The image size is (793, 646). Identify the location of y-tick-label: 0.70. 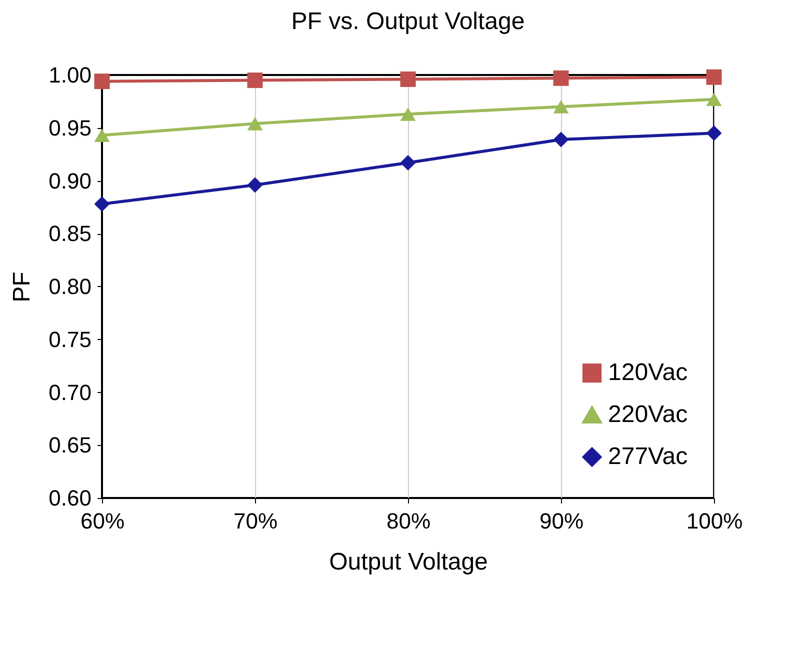
(70, 392).